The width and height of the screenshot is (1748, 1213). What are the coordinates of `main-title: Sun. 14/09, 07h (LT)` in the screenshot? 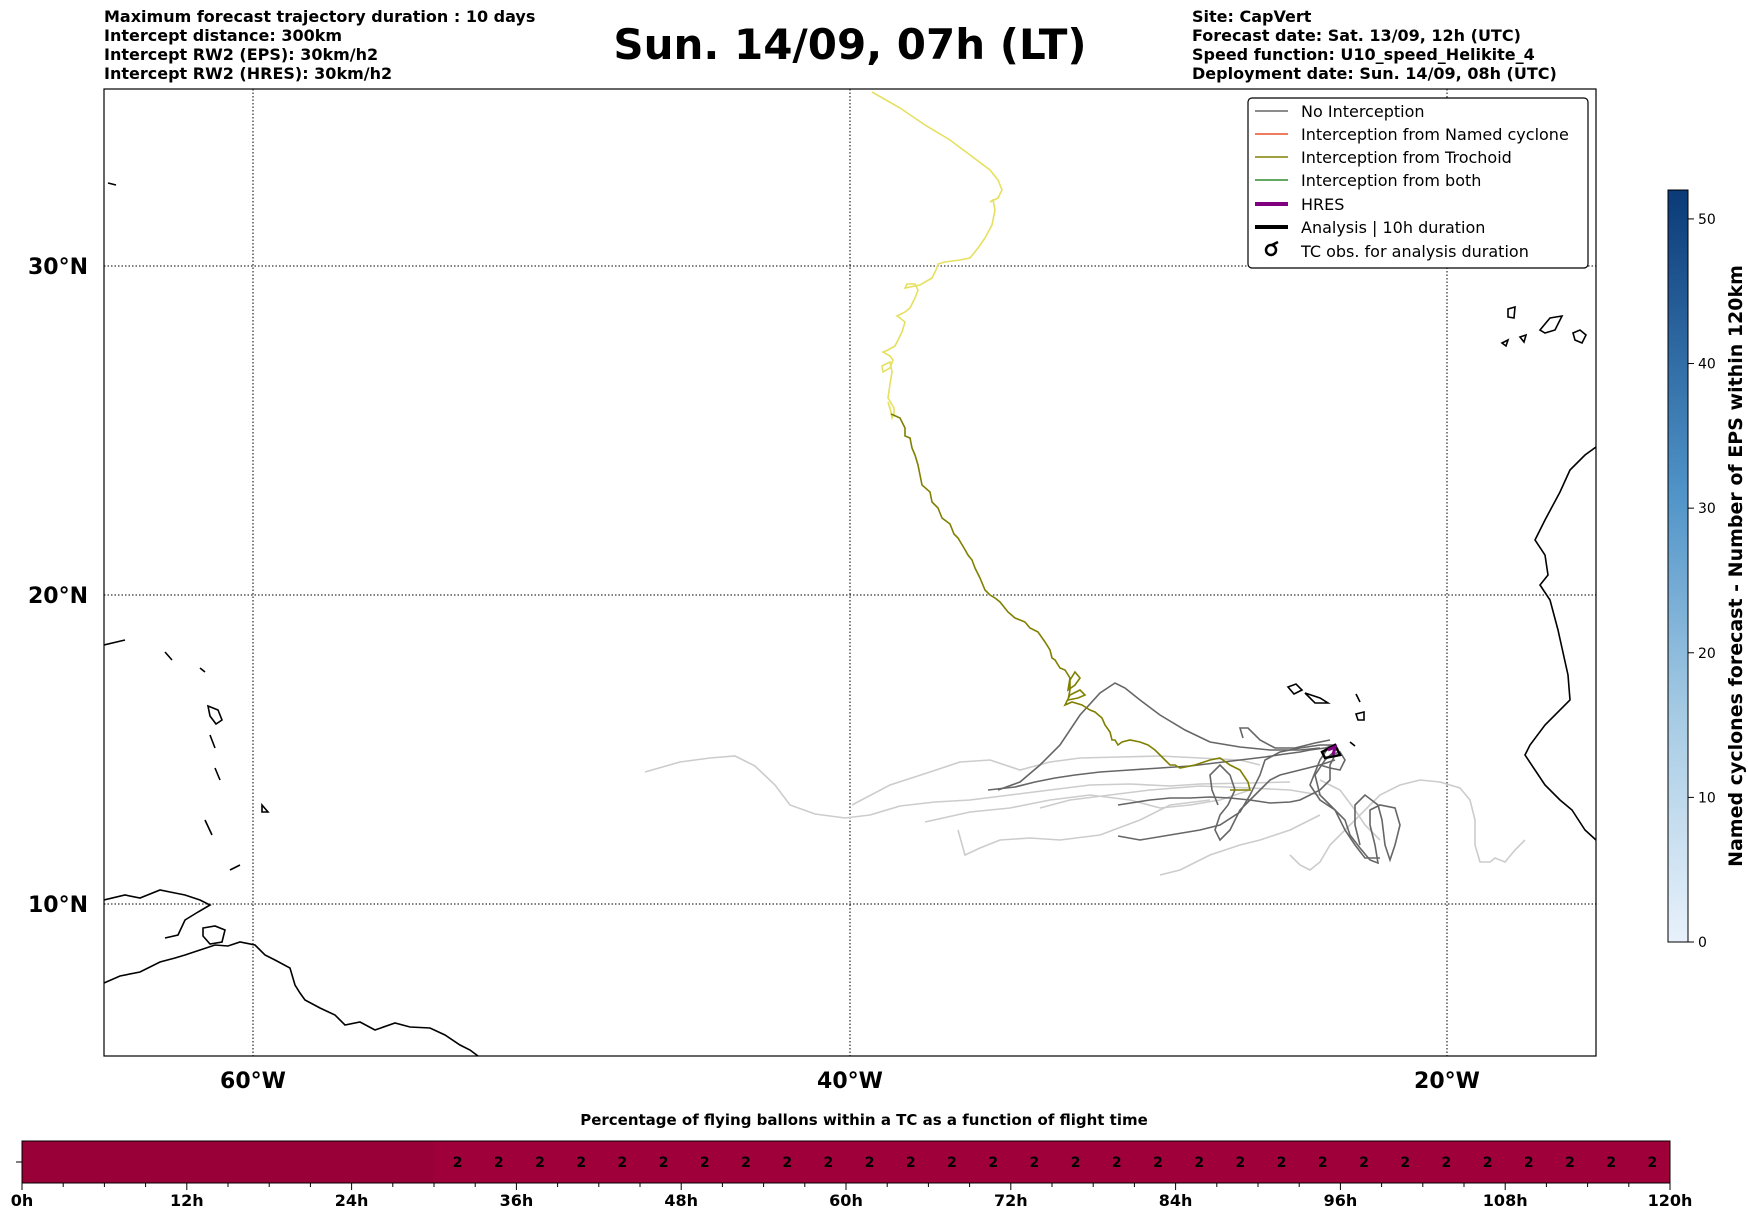 It's located at (850, 44).